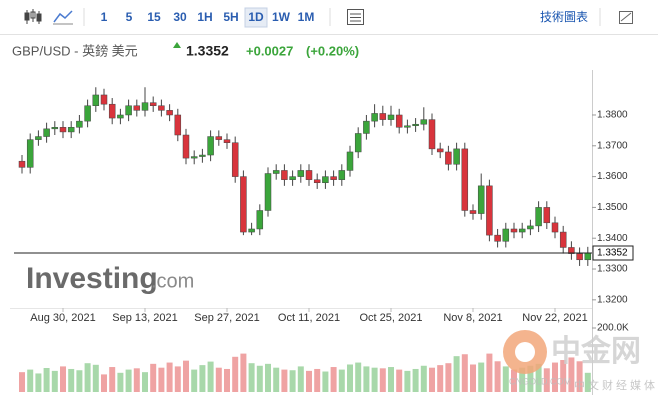  Describe the element at coordinates (63, 17) in the screenshot. I see `line-icon` at that location.